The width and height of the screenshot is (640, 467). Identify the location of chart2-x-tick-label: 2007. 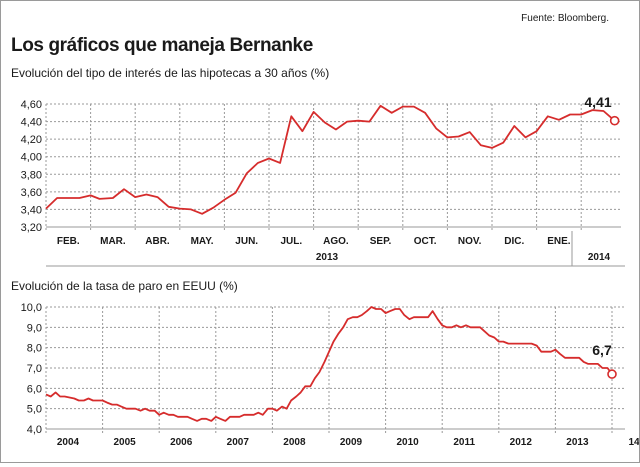
(238, 442).